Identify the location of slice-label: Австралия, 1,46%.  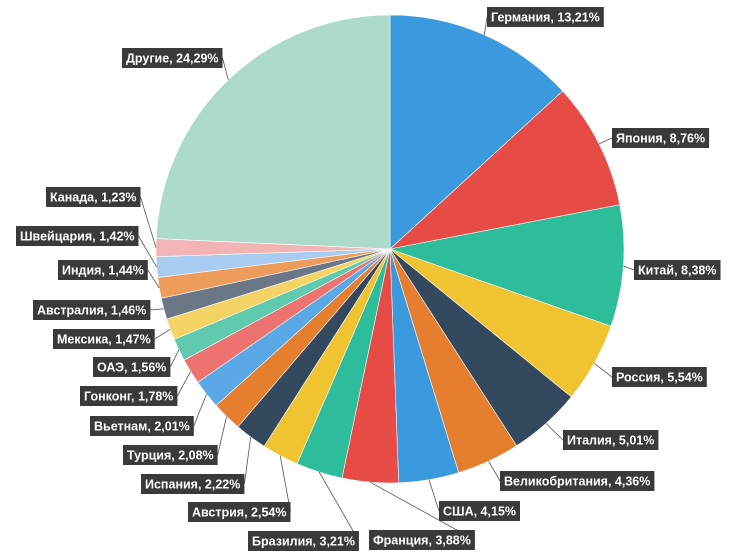
(91, 311).